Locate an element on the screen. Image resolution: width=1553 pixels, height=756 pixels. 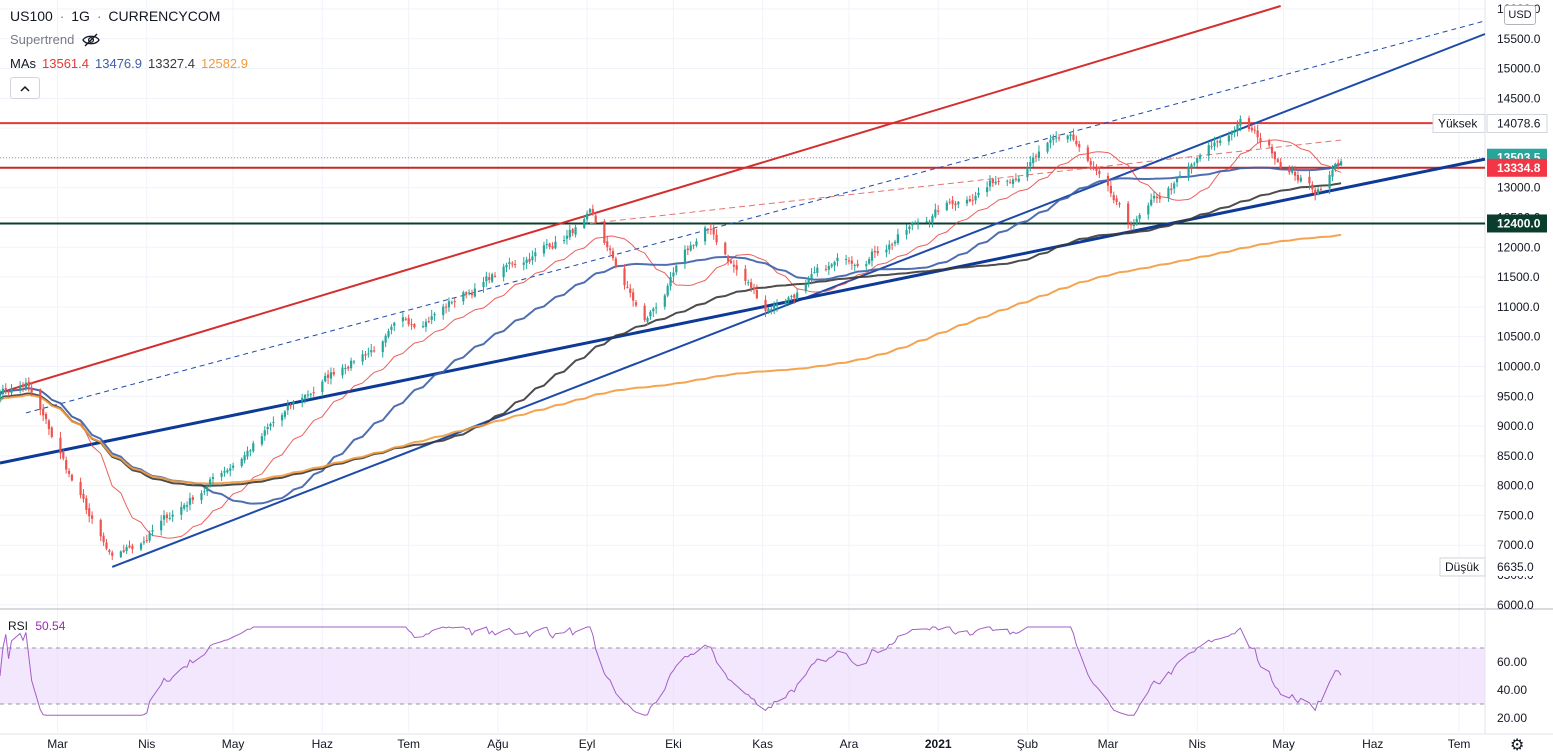
chevron-up-icon is located at coordinates (25, 88).